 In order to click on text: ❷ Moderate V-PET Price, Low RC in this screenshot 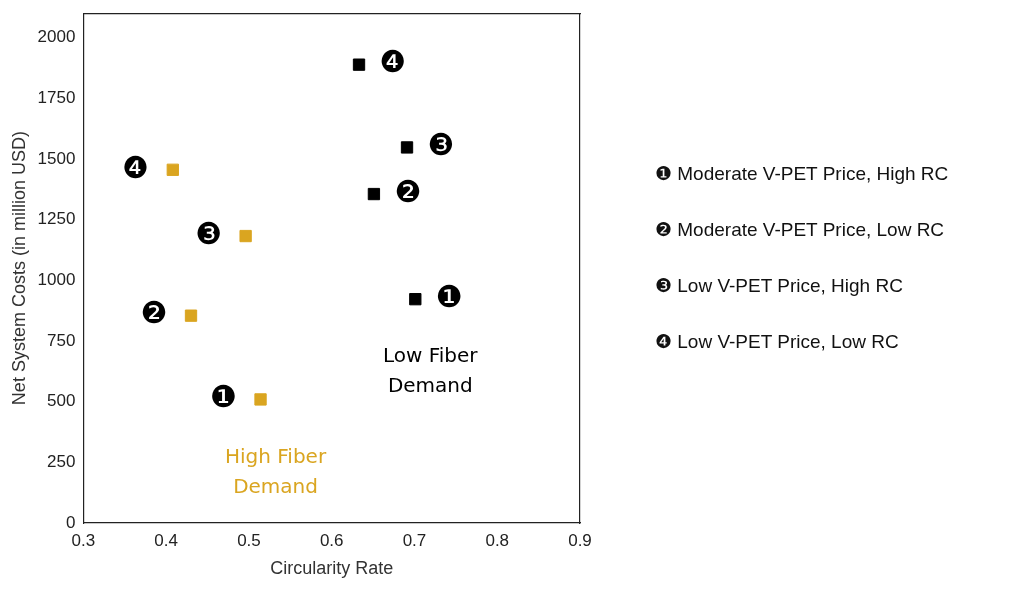, I will do `click(800, 230)`.